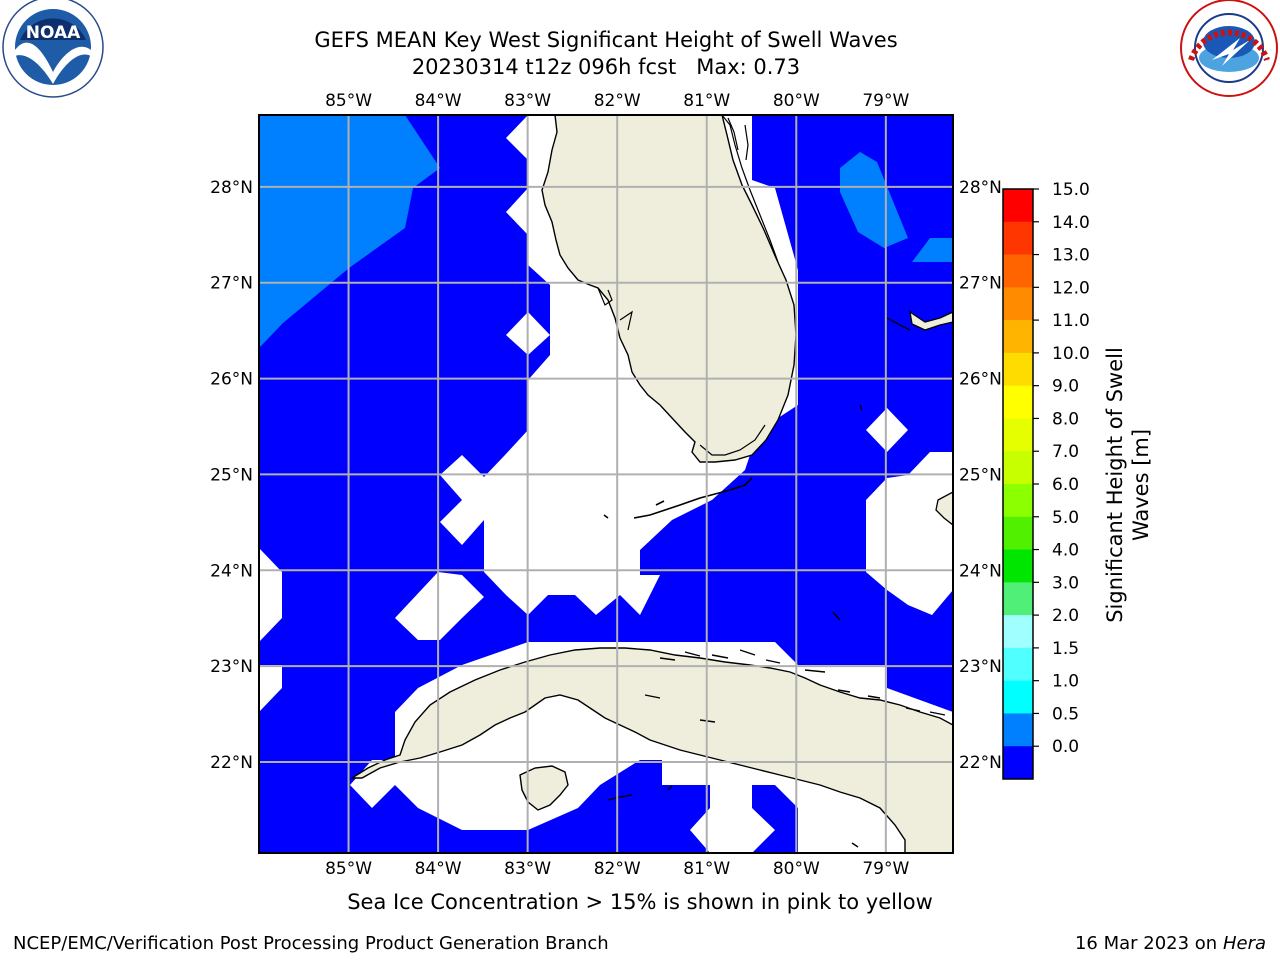 The height and width of the screenshot is (960, 1280). I want to click on colorbar-tick-label: 1.0, so click(1065, 682).